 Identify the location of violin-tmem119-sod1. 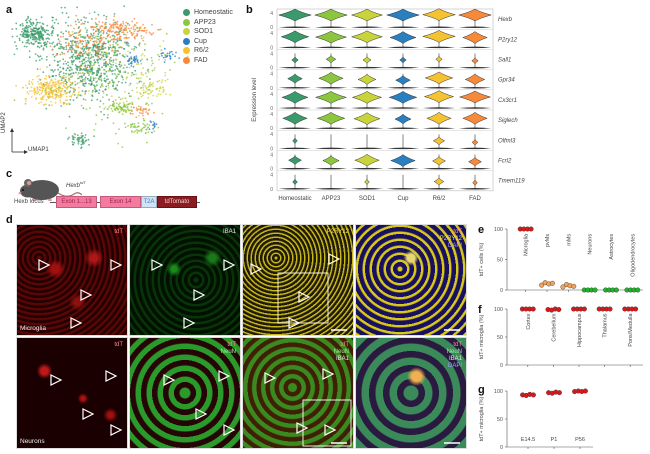
(367, 182).